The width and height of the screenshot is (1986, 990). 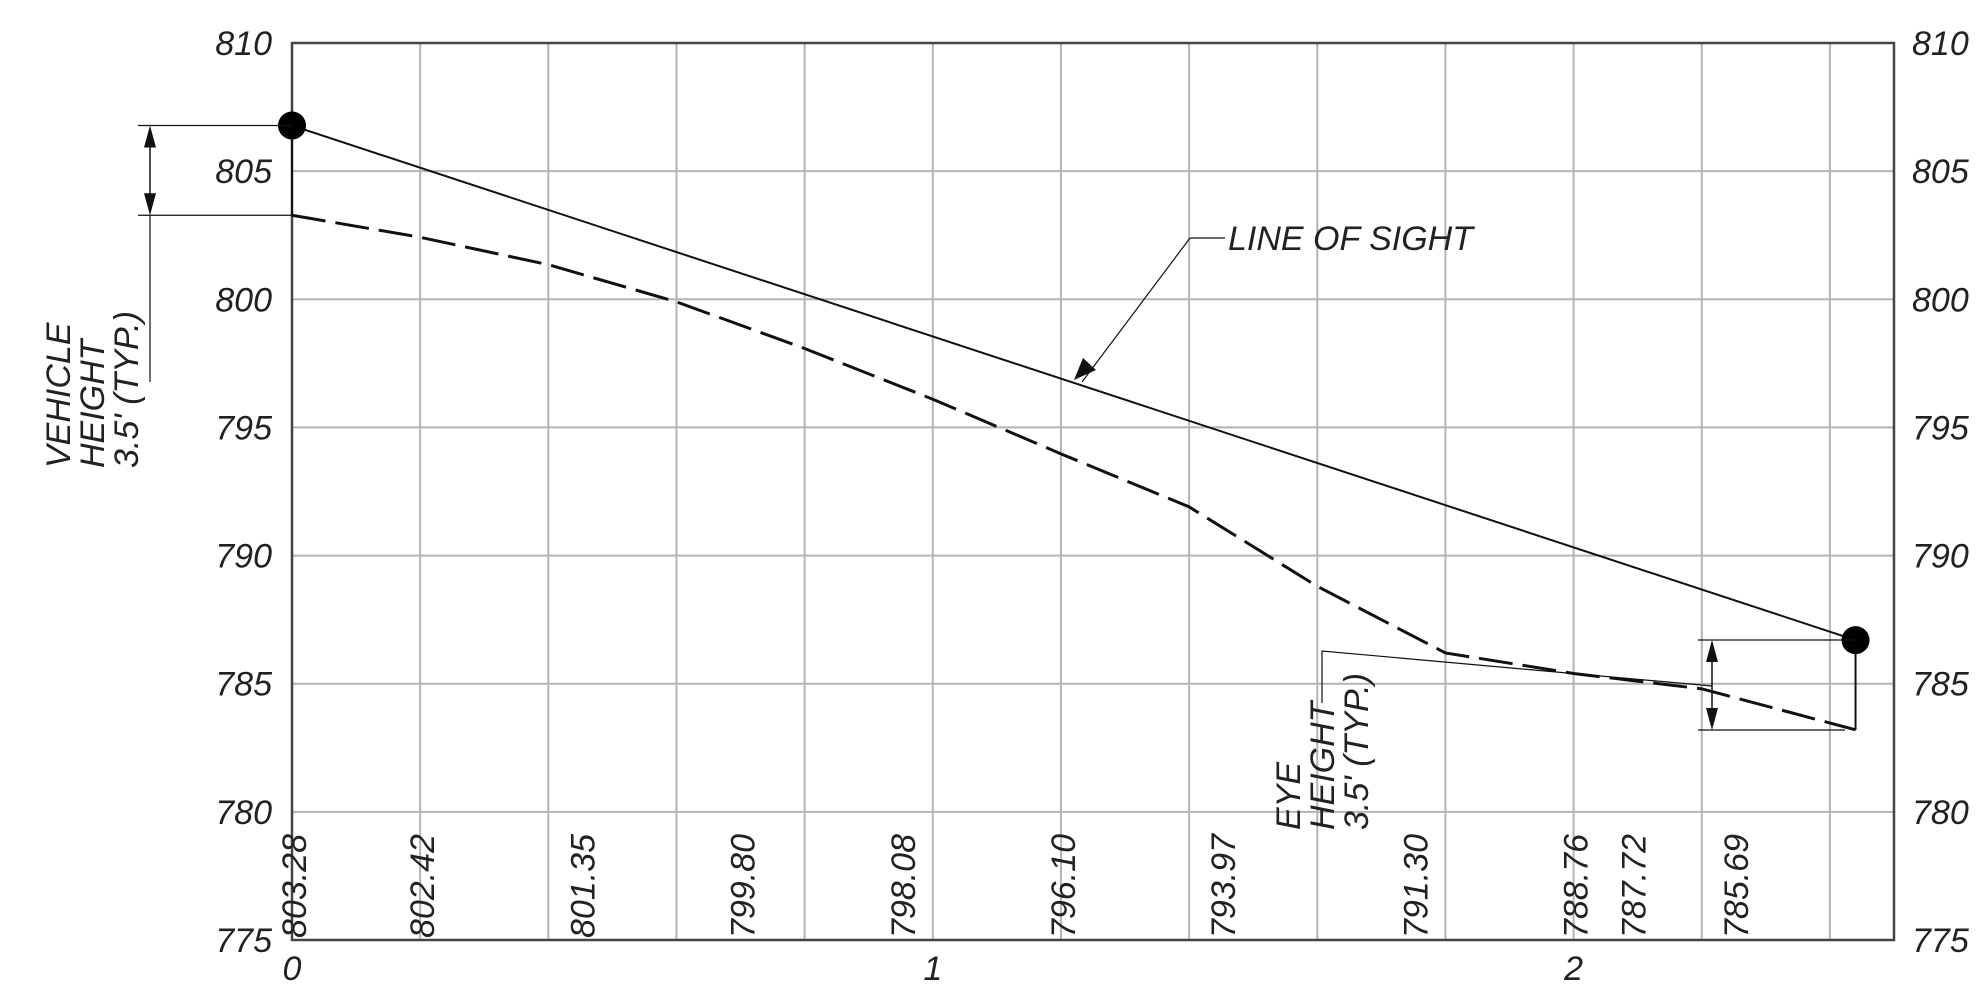 I want to click on vehicle-height-label: 3.5' (TYP.), so click(x=127, y=389).